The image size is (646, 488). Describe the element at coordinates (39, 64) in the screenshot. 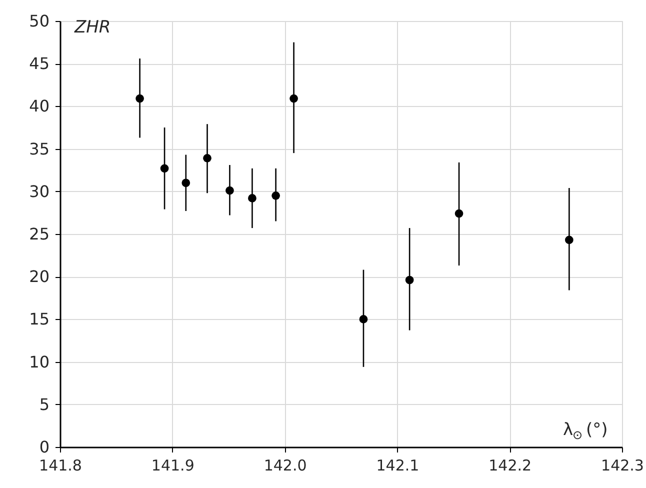

I see `y-tick-label: 45` at that location.